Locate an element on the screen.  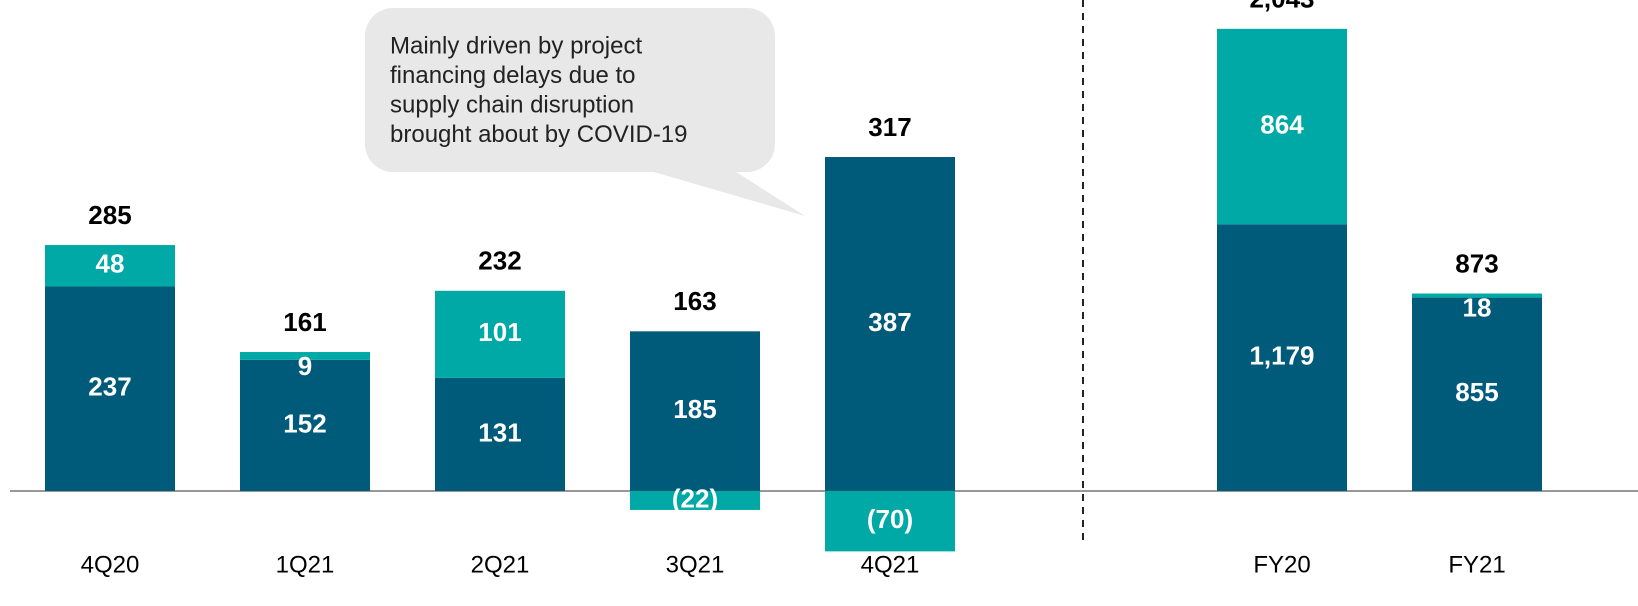
x-tick-label: 2Q21 is located at coordinates (500, 564).